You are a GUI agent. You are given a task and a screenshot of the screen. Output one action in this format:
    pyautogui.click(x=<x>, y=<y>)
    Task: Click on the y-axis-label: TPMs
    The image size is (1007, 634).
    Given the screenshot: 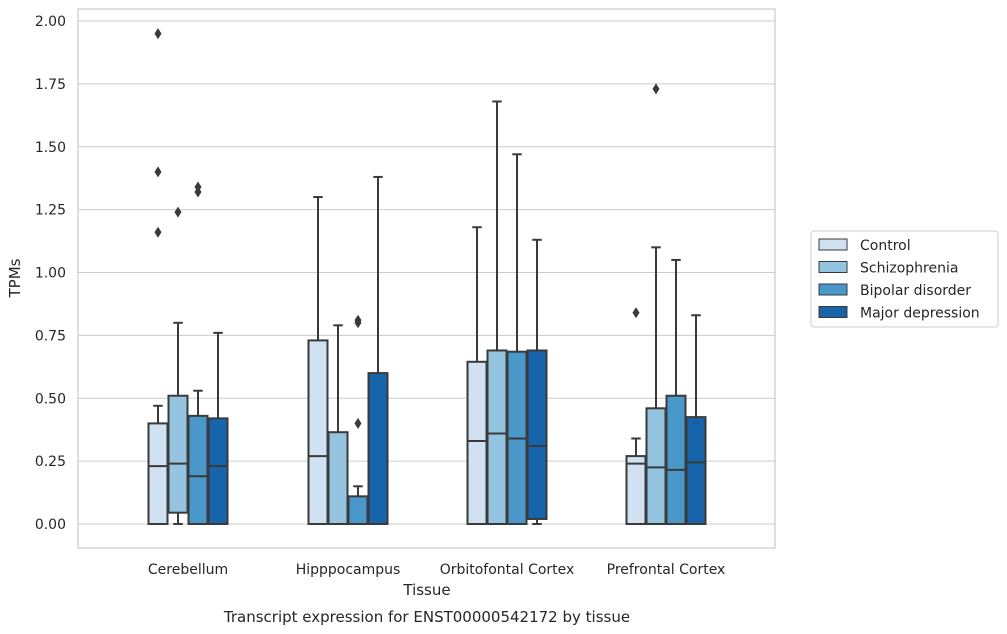 What is the action you would take?
    pyautogui.click(x=15, y=278)
    